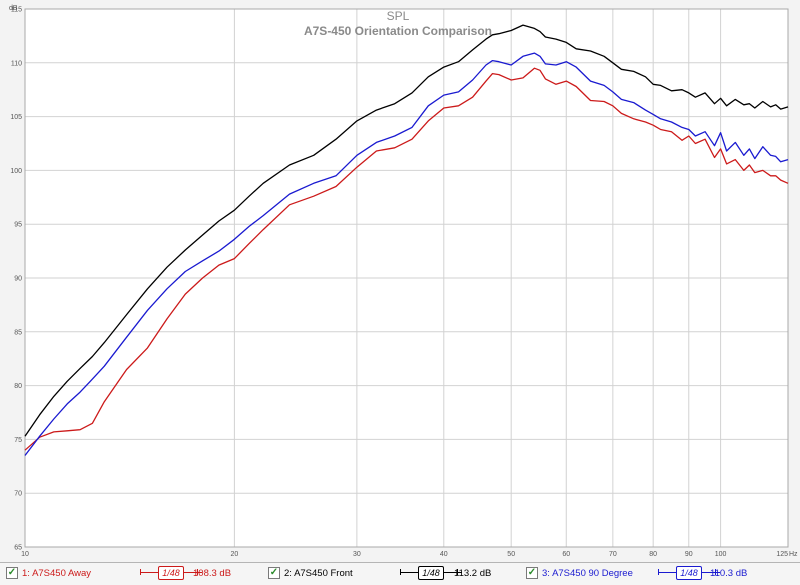  What do you see at coordinates (653, 554) in the screenshot?
I see `x-tick-label: 80` at bounding box center [653, 554].